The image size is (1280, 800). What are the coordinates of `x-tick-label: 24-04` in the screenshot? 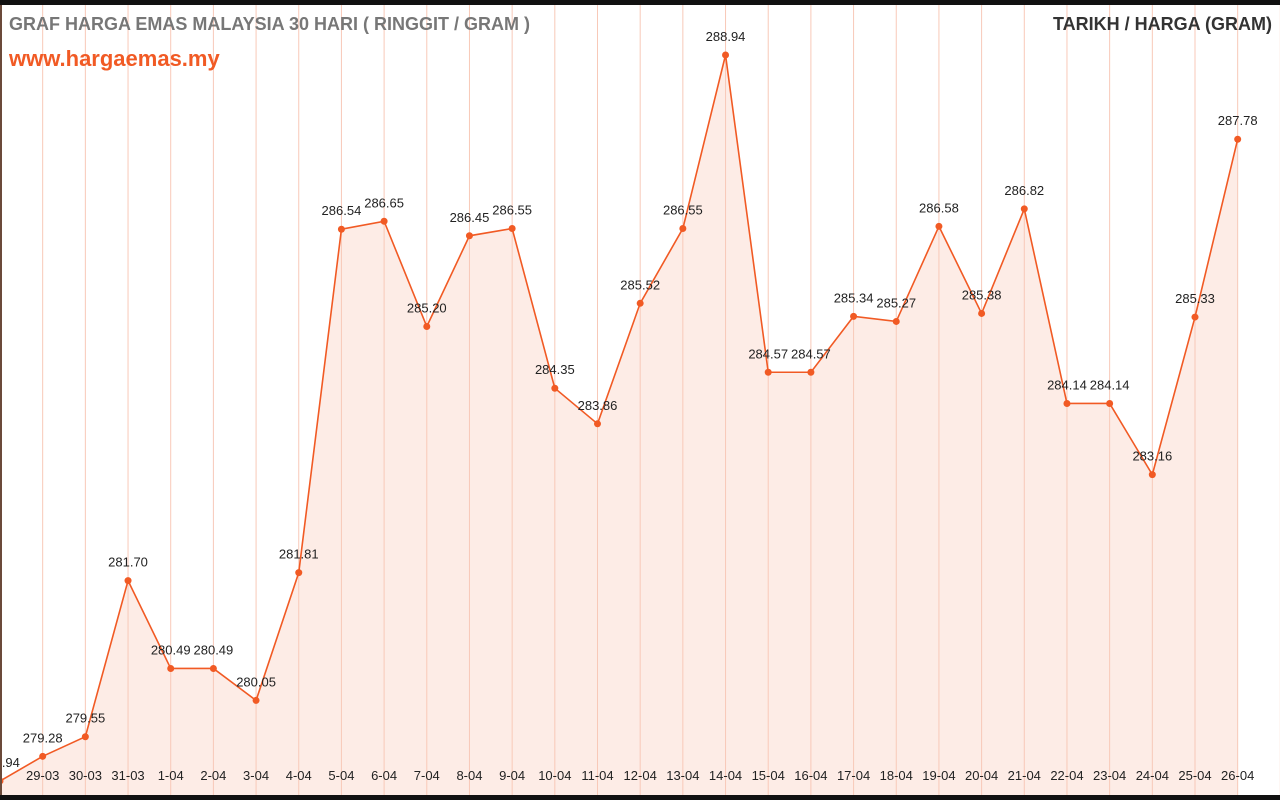 It's located at (1152, 775).